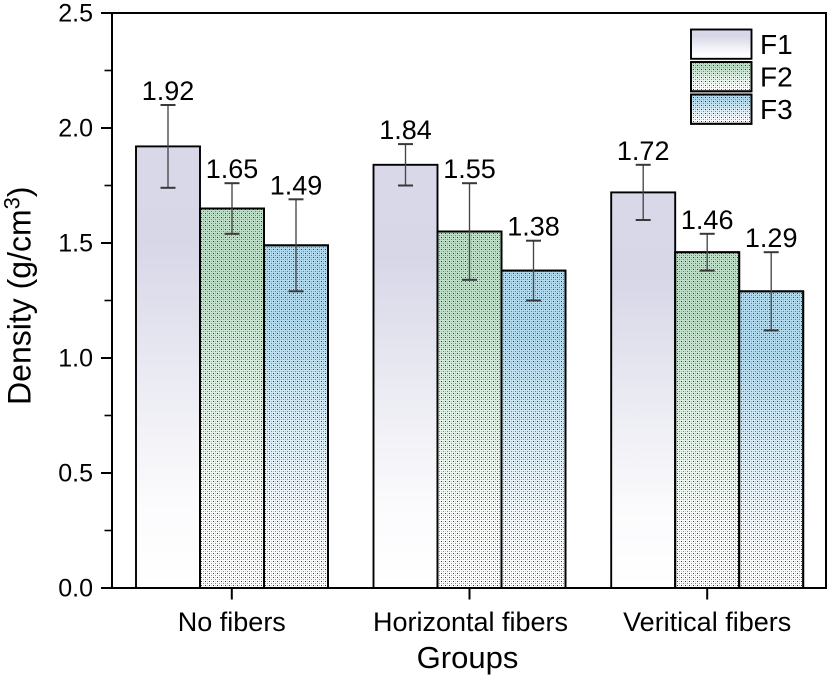 The image size is (830, 680). What do you see at coordinates (75, 359) in the screenshot?
I see `svg-text: 1.0` at bounding box center [75, 359].